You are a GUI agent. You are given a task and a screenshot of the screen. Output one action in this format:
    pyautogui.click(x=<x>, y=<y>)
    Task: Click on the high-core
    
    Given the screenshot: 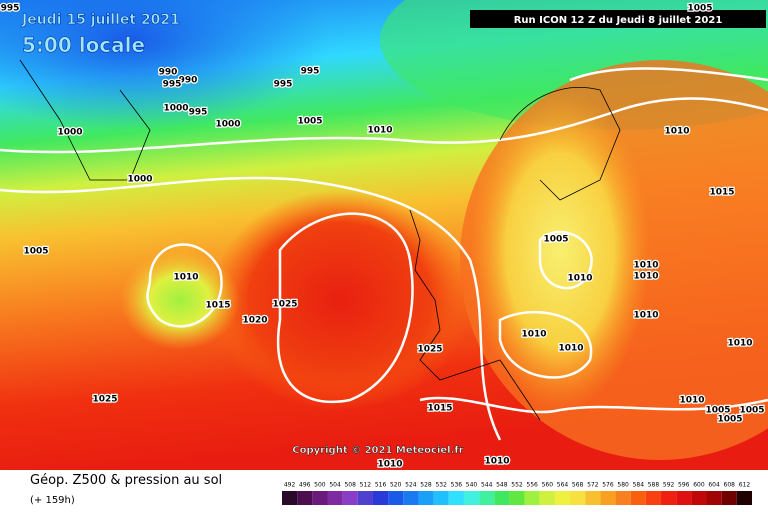 What is the action you would take?
    pyautogui.click(x=340, y=300)
    